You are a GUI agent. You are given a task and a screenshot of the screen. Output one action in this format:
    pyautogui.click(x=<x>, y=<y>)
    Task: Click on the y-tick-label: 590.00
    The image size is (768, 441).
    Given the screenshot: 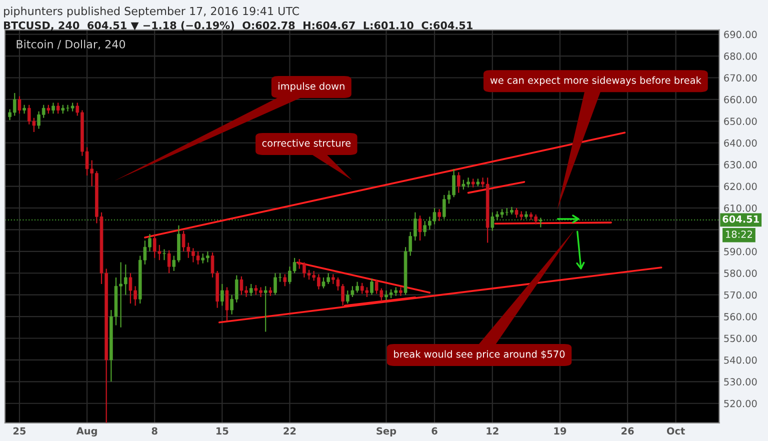 What is the action you would take?
    pyautogui.click(x=740, y=252)
    